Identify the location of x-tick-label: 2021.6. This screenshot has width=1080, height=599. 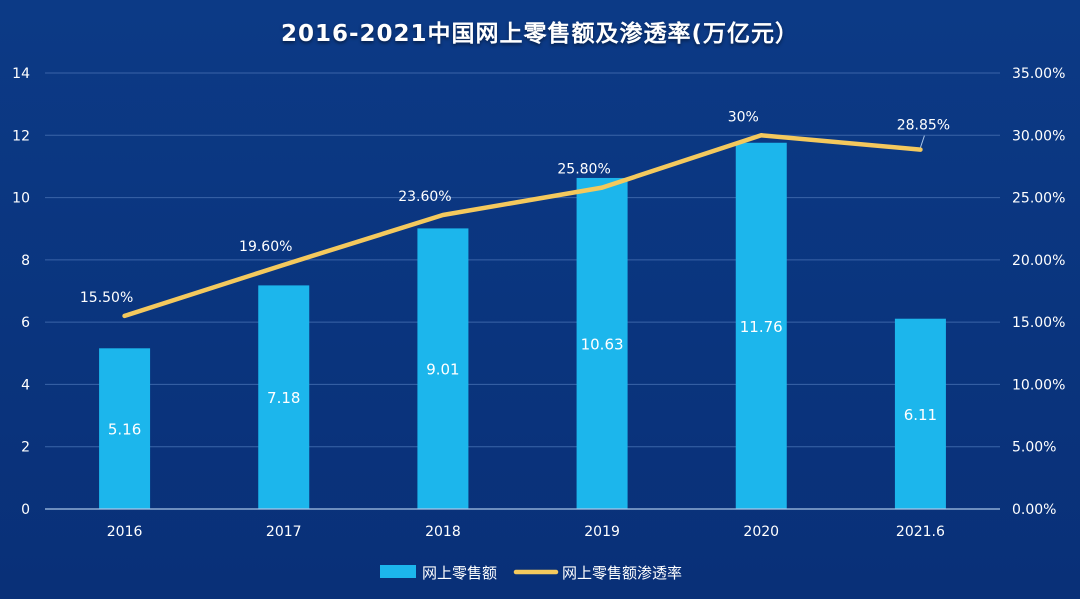
(920, 532).